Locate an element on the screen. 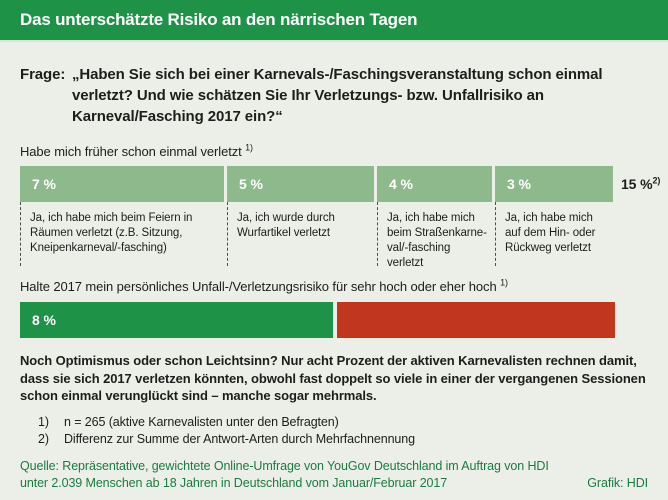  category-label-throwing: Ja, ich wurde durch Wurfartikel verletzt is located at coordinates (300, 234).